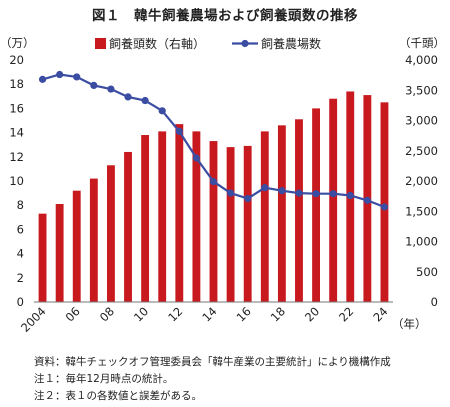  I want to click on x-tick-label: 14, so click(209, 314).